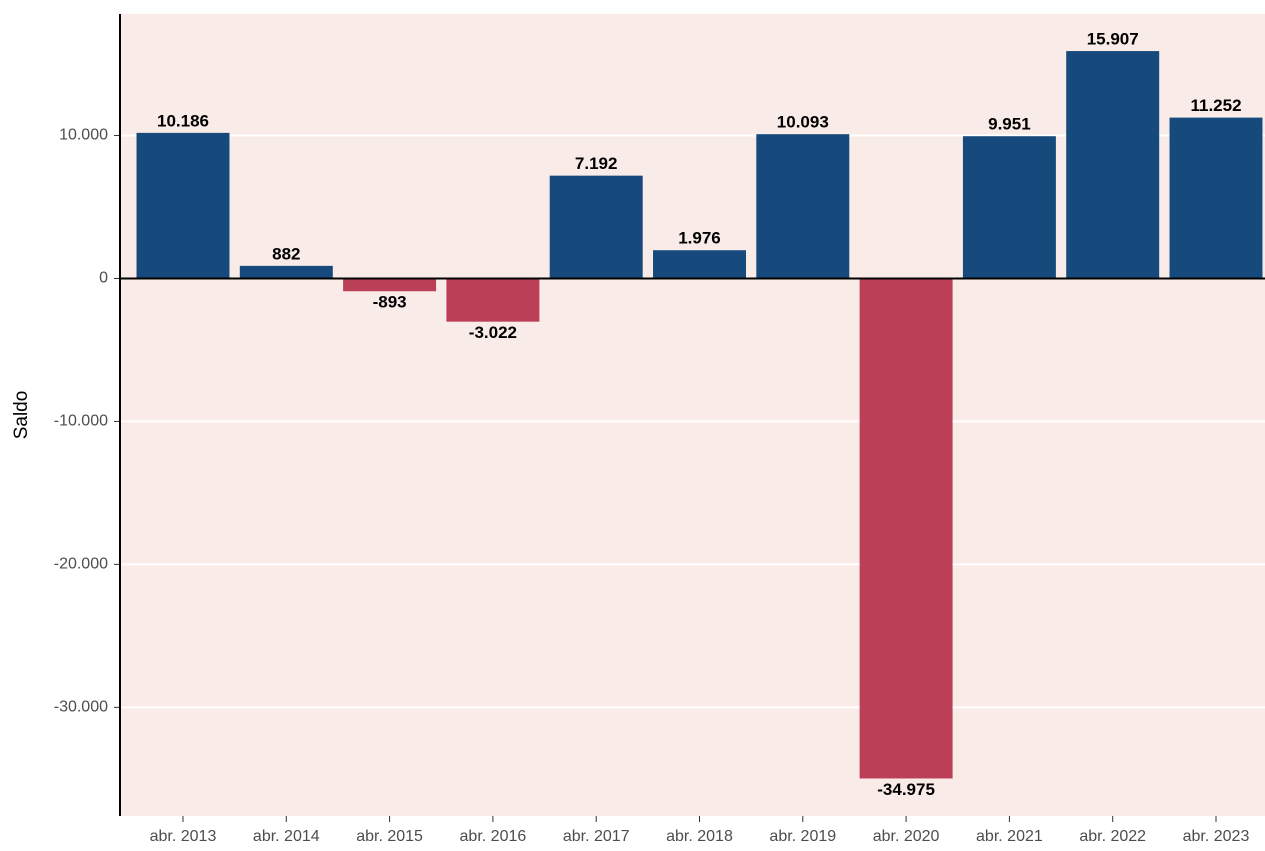  I want to click on value-label: 9.951, so click(1009, 124).